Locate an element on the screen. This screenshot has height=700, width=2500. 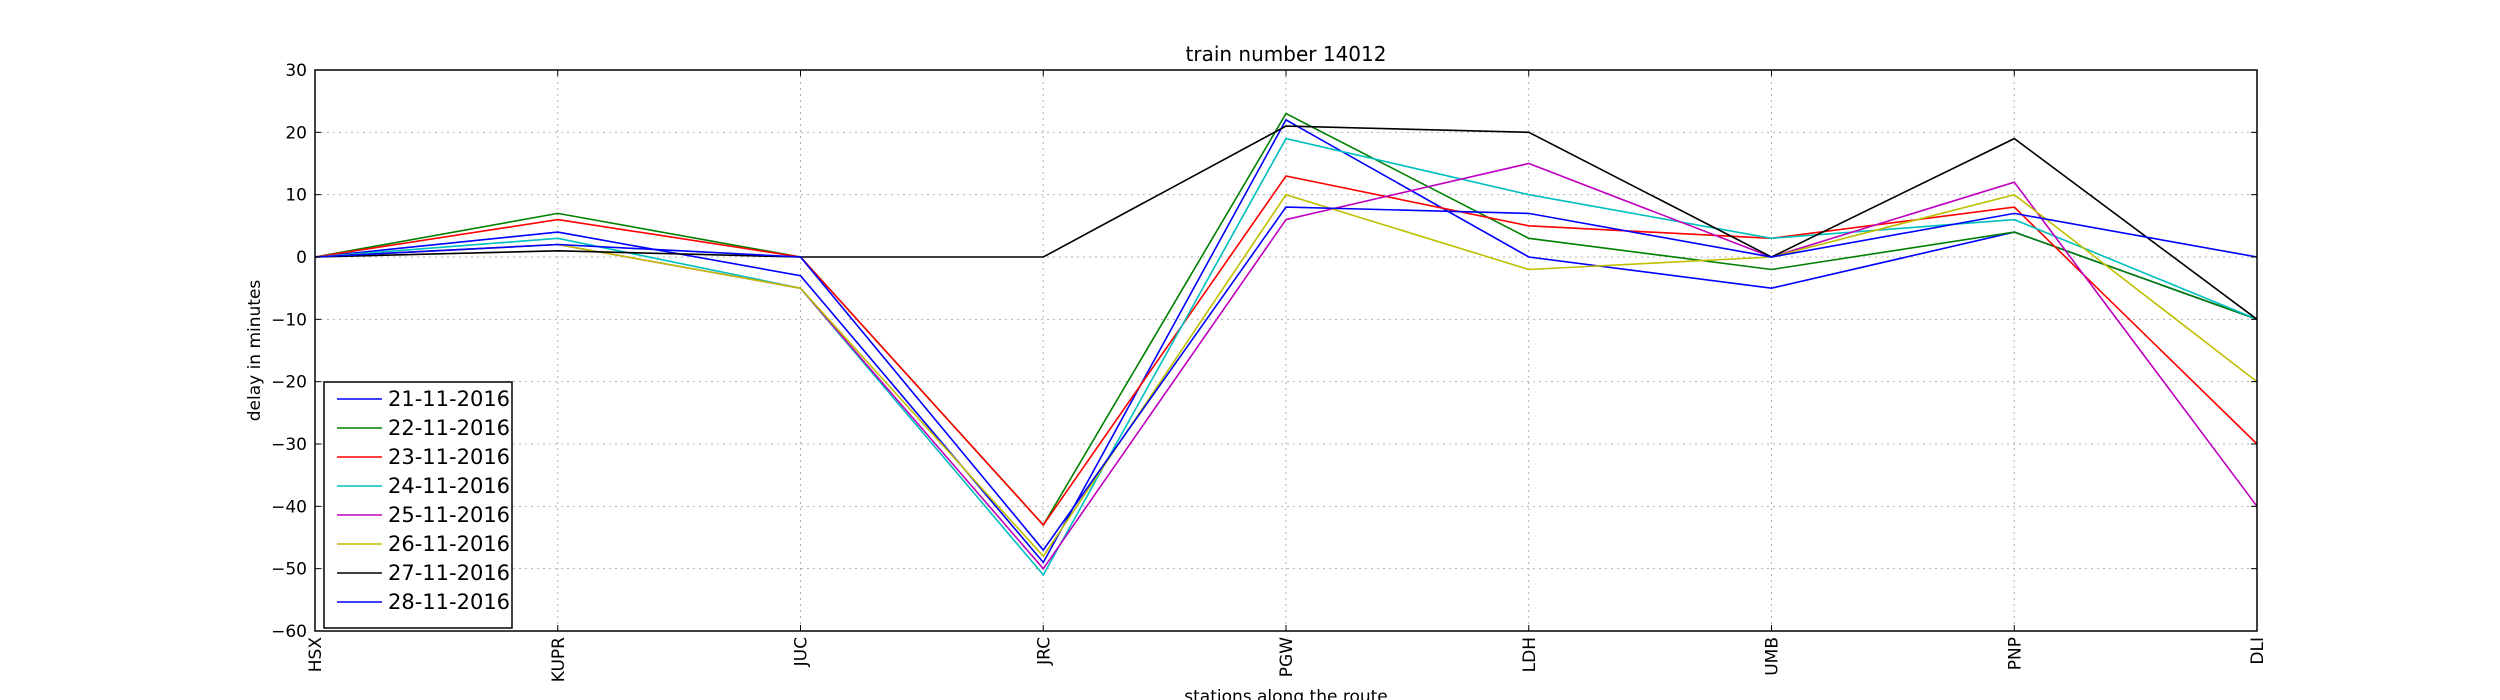
x-axis-title: stations along the route is located at coordinates (1286, 693).